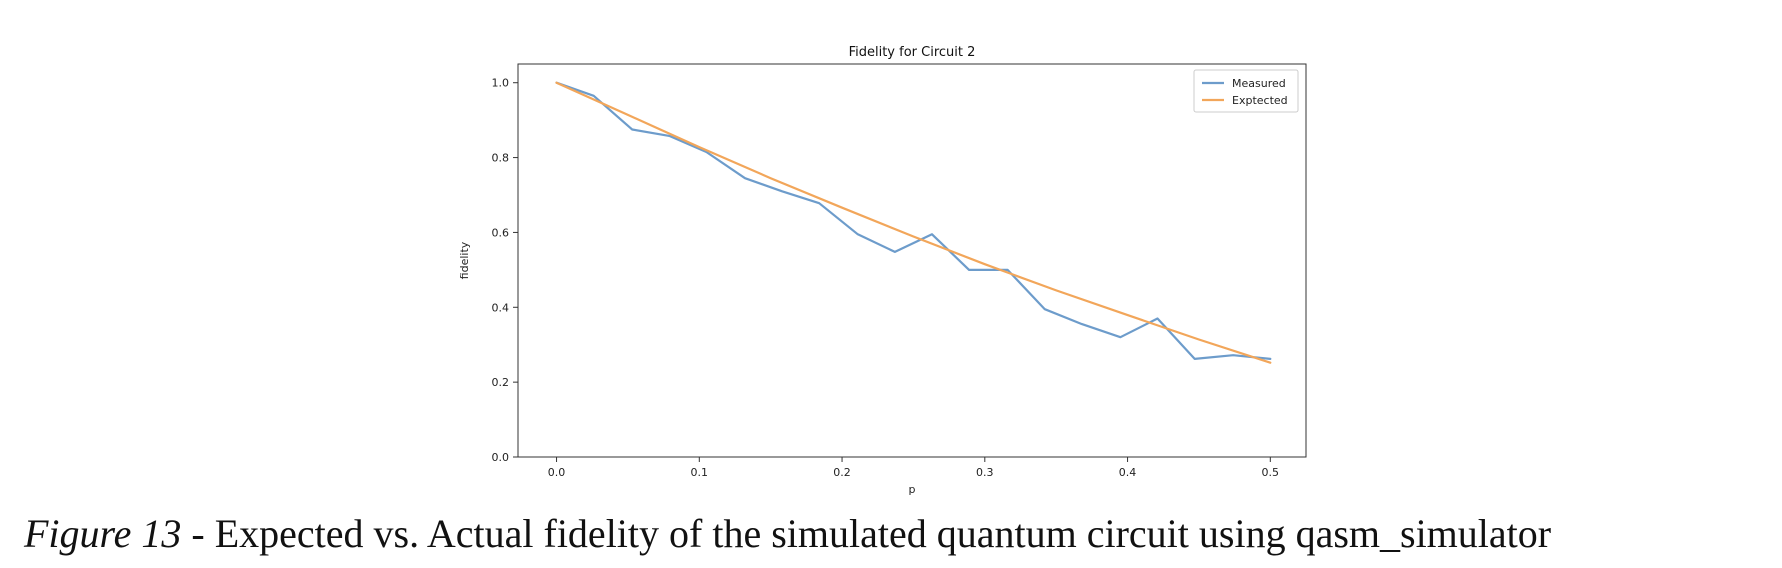 This screenshot has width=1782, height=568. What do you see at coordinates (501, 307) in the screenshot?
I see `y-tick-label: 0.4` at bounding box center [501, 307].